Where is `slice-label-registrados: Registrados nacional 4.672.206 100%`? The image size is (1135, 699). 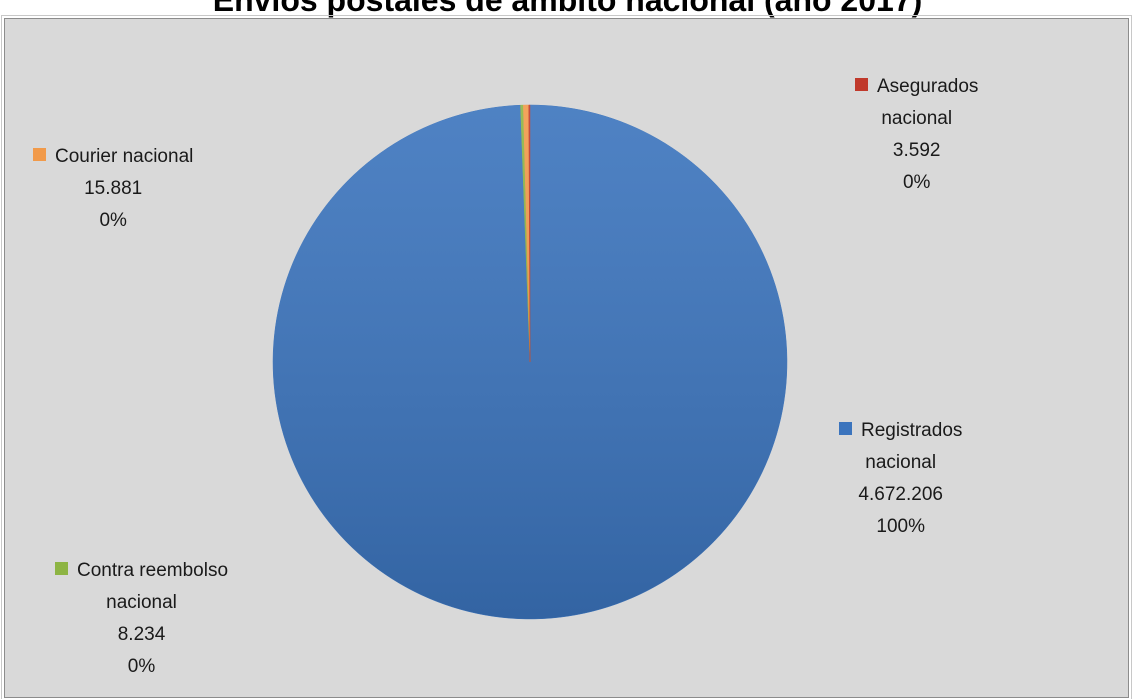 slice-label-registrados: Registrados nacional 4.672.206 100% is located at coordinates (900, 479).